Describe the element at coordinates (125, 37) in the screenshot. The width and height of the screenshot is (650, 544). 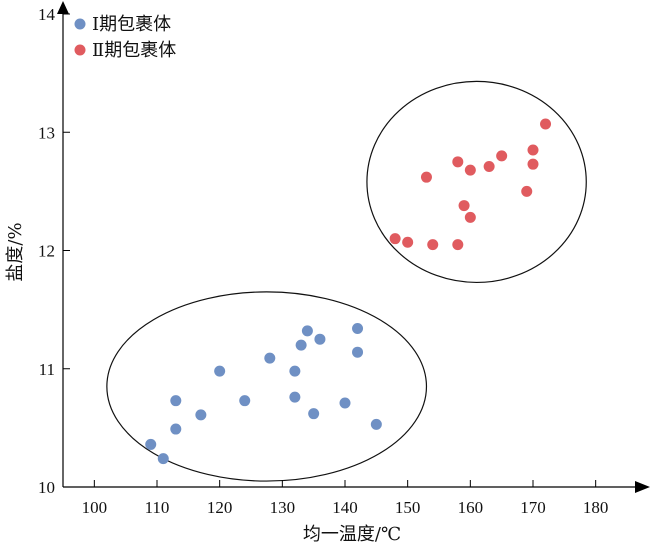
I see `legend: Ⅰ期包裹体 Ⅱ期包裹体` at that location.